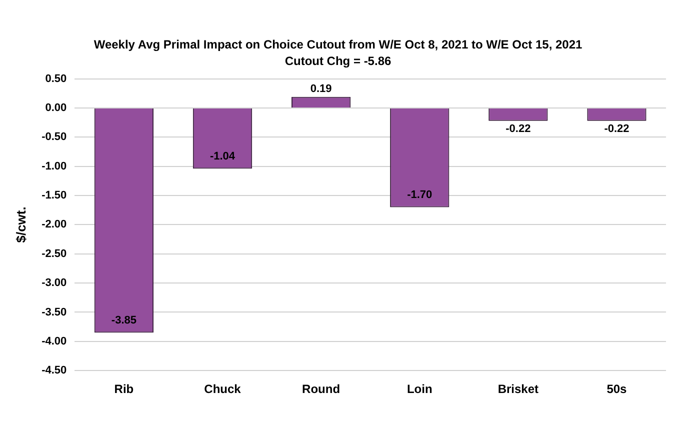 The width and height of the screenshot is (696, 429). Describe the element at coordinates (20, 224) in the screenshot. I see `y-axis-title: $/cwt.` at that location.